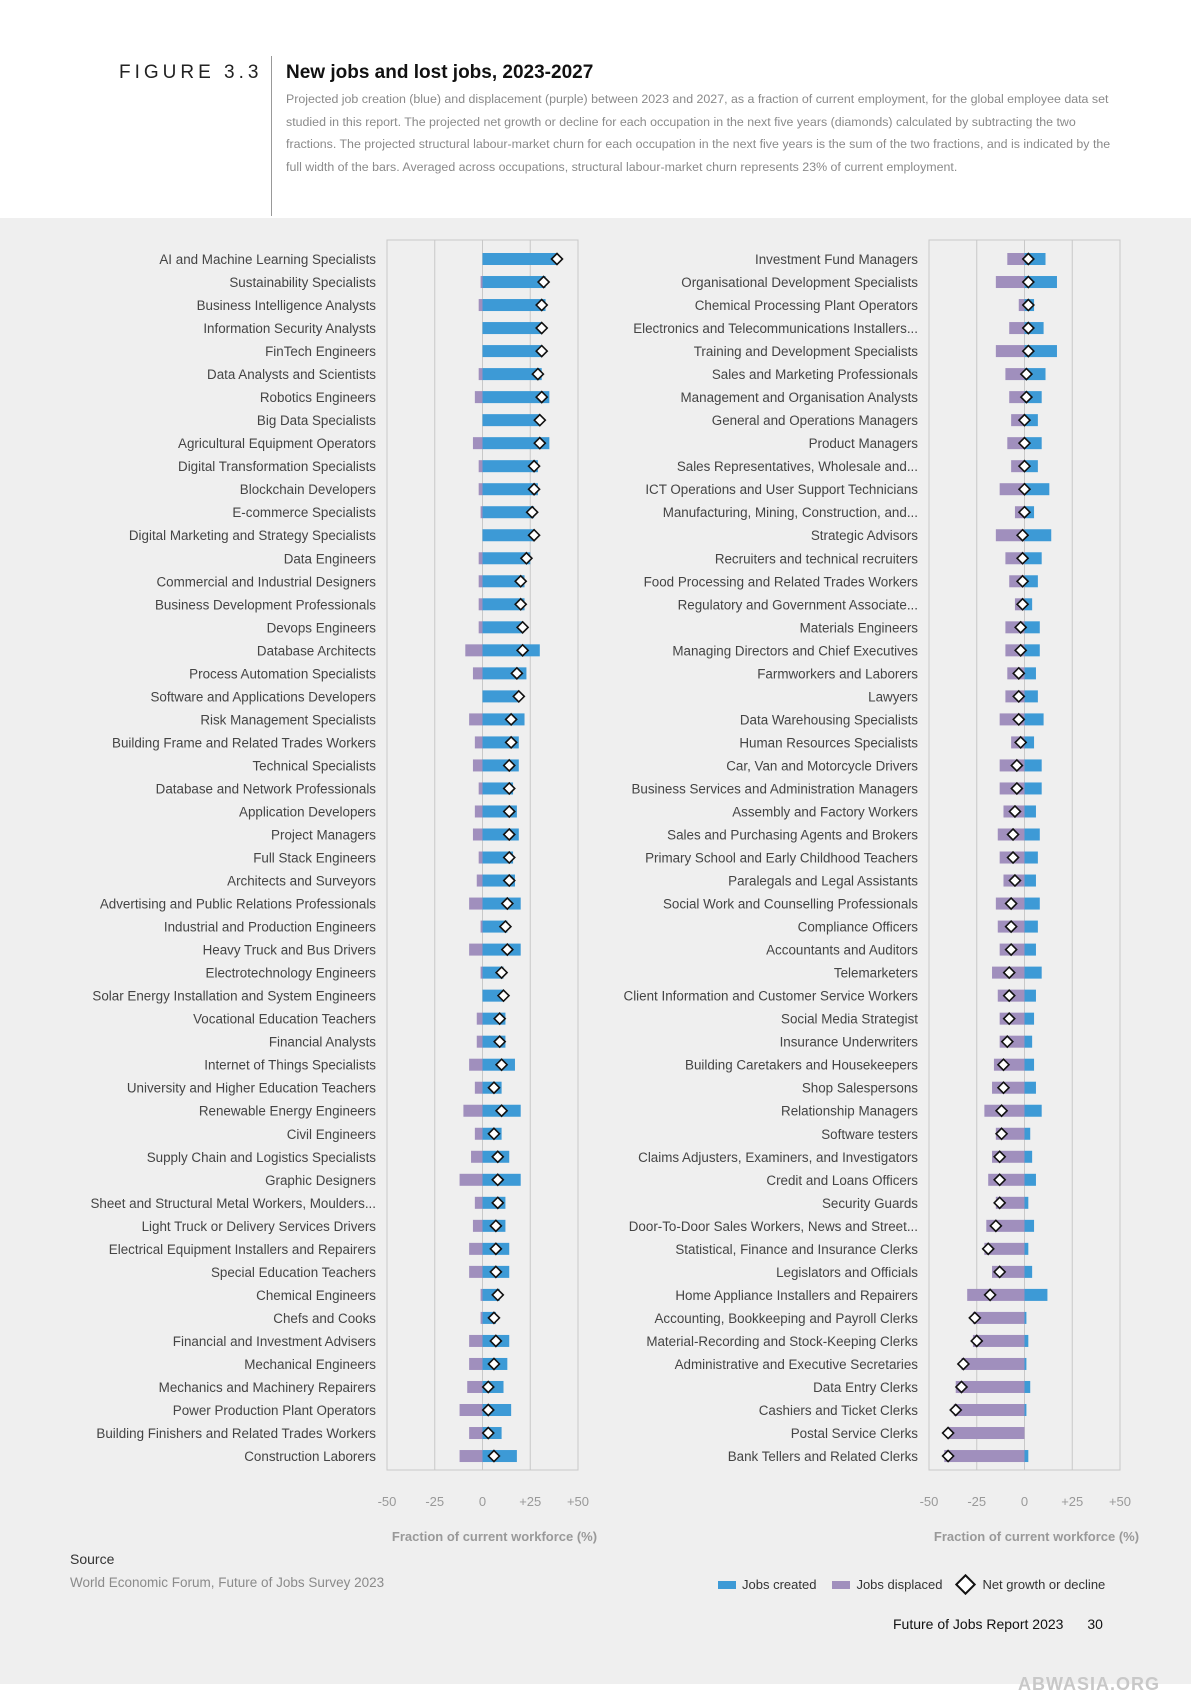 The height and width of the screenshot is (1695, 1191). What do you see at coordinates (290, 1065) in the screenshot?
I see `category-label: Internet of Things Specialists` at bounding box center [290, 1065].